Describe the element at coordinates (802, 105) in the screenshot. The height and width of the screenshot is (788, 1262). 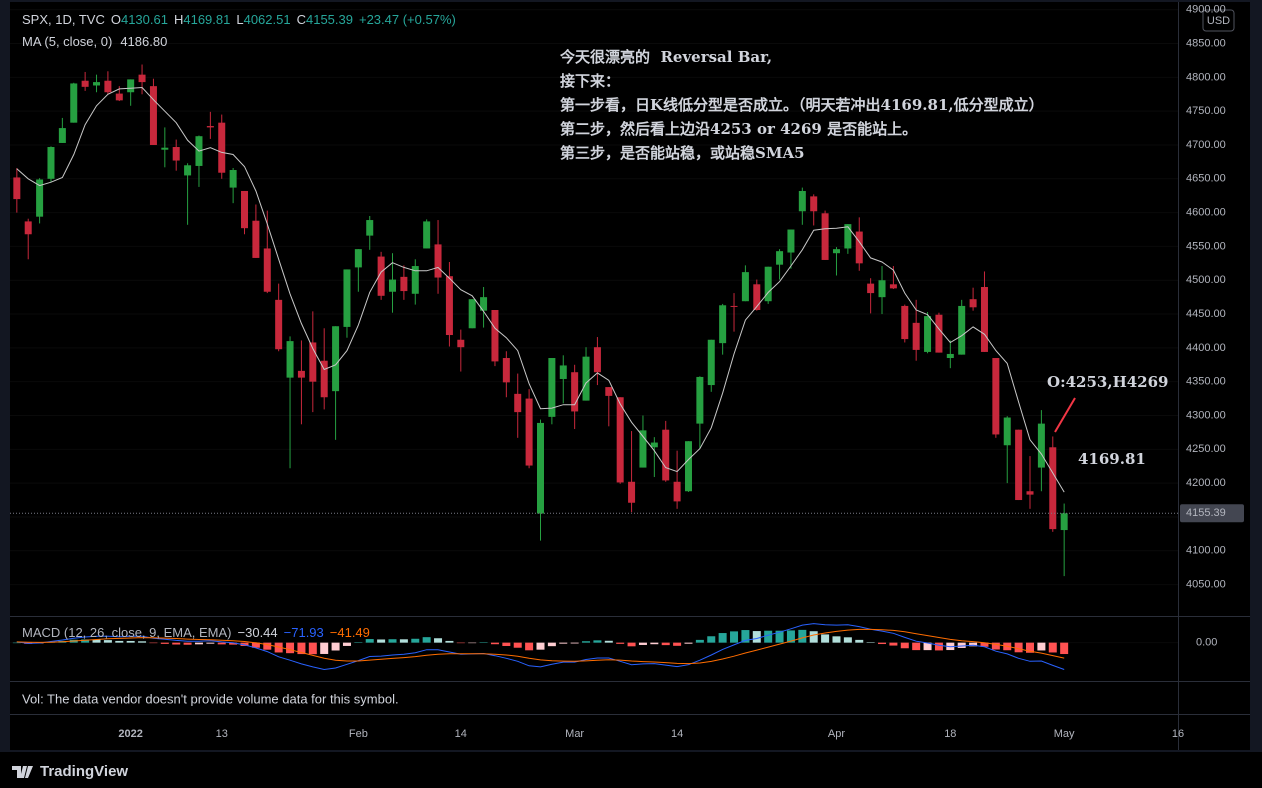
I see `annotation: 第一步看，日K线低分型是否成立。（明天若冲出4169.81,低分型成立）` at that location.